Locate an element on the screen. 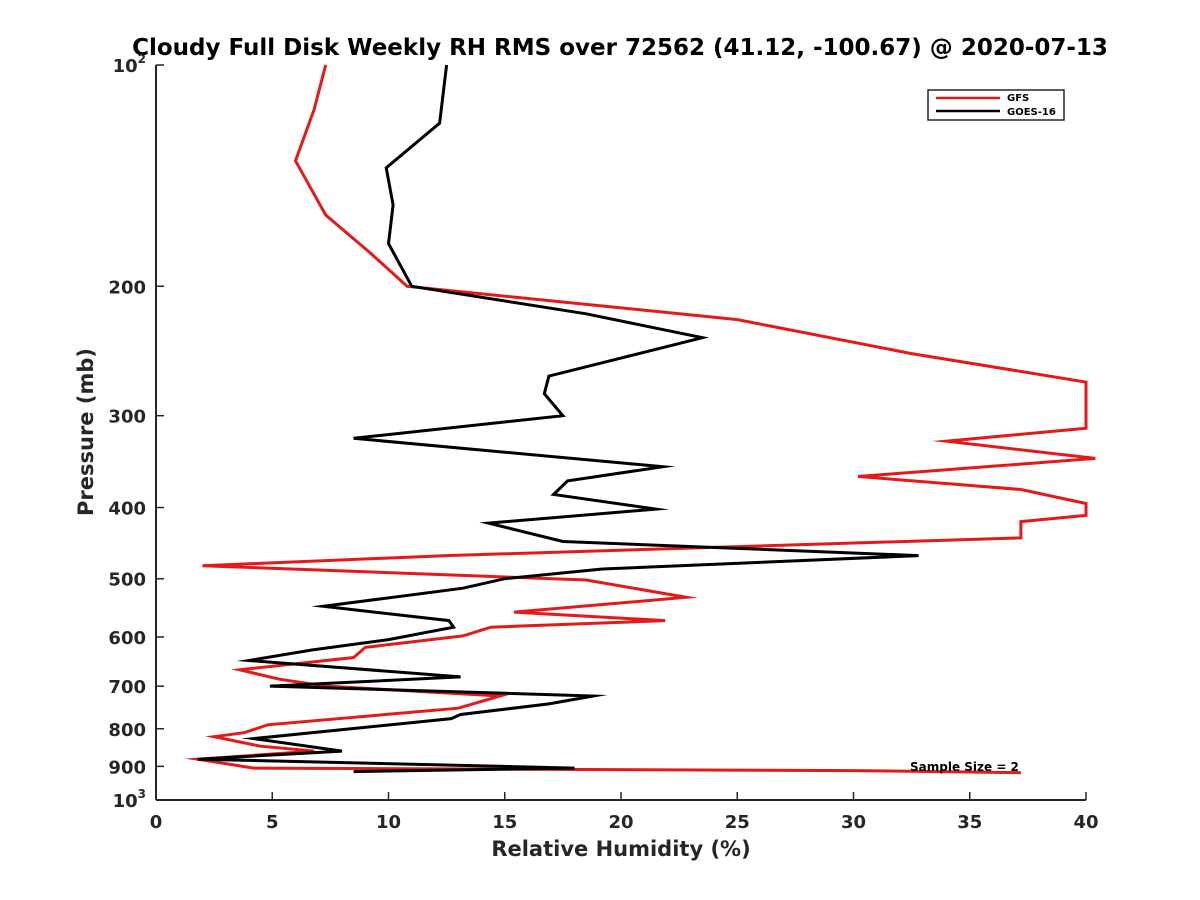  legend: GFS GOES-16 is located at coordinates (996, 105).